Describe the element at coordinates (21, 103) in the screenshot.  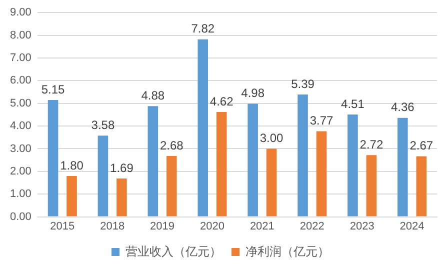
I see `y-tick-label: 5.00` at that location.